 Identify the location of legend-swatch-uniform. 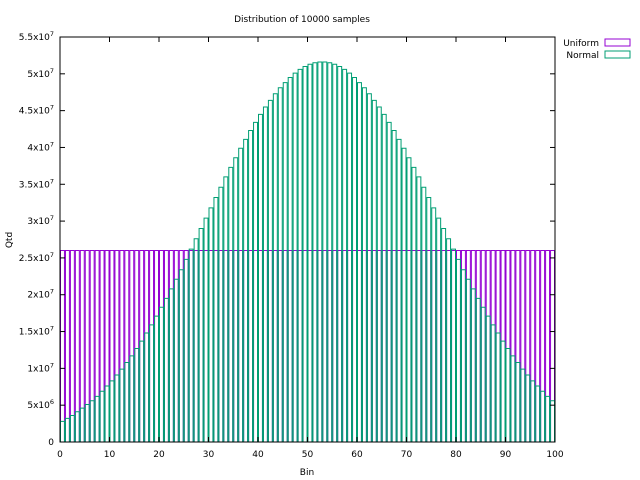
(617, 42).